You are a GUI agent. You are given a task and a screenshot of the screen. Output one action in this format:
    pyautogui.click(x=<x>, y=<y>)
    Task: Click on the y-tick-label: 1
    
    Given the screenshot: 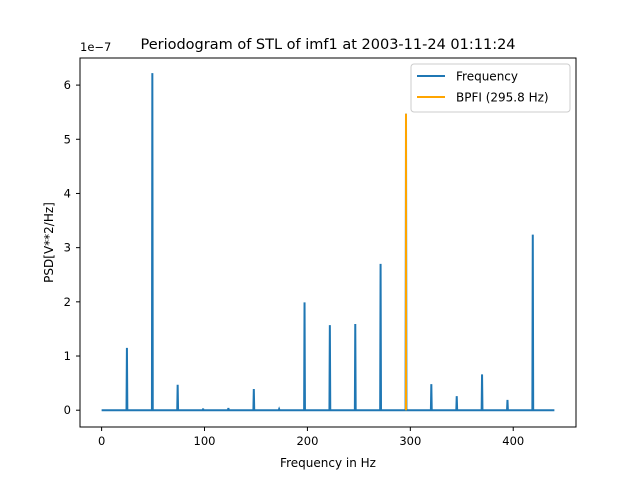 What is the action you would take?
    pyautogui.click(x=67, y=356)
    